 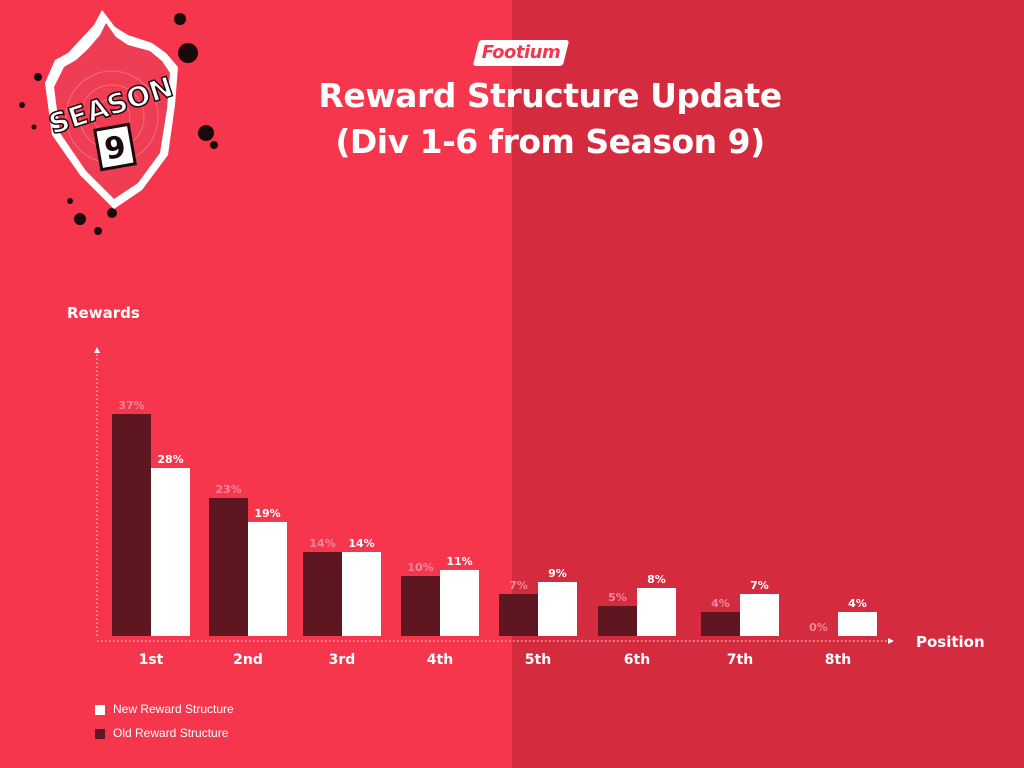 I want to click on x-axis-arrow-icon, so click(x=891, y=641).